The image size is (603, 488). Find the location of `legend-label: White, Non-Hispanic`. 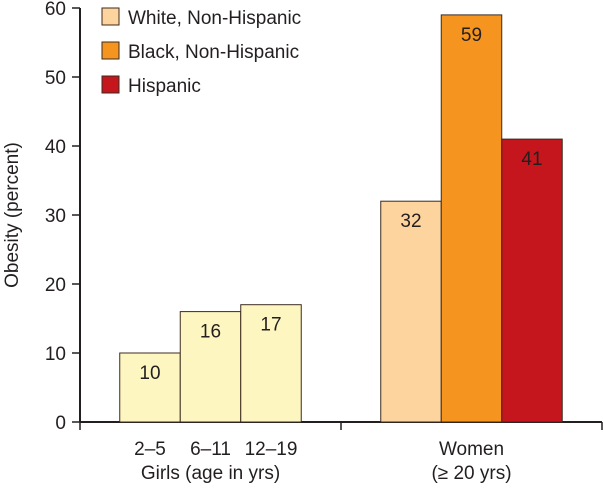

legend-label: White, Non-Hispanic is located at coordinates (214, 18).